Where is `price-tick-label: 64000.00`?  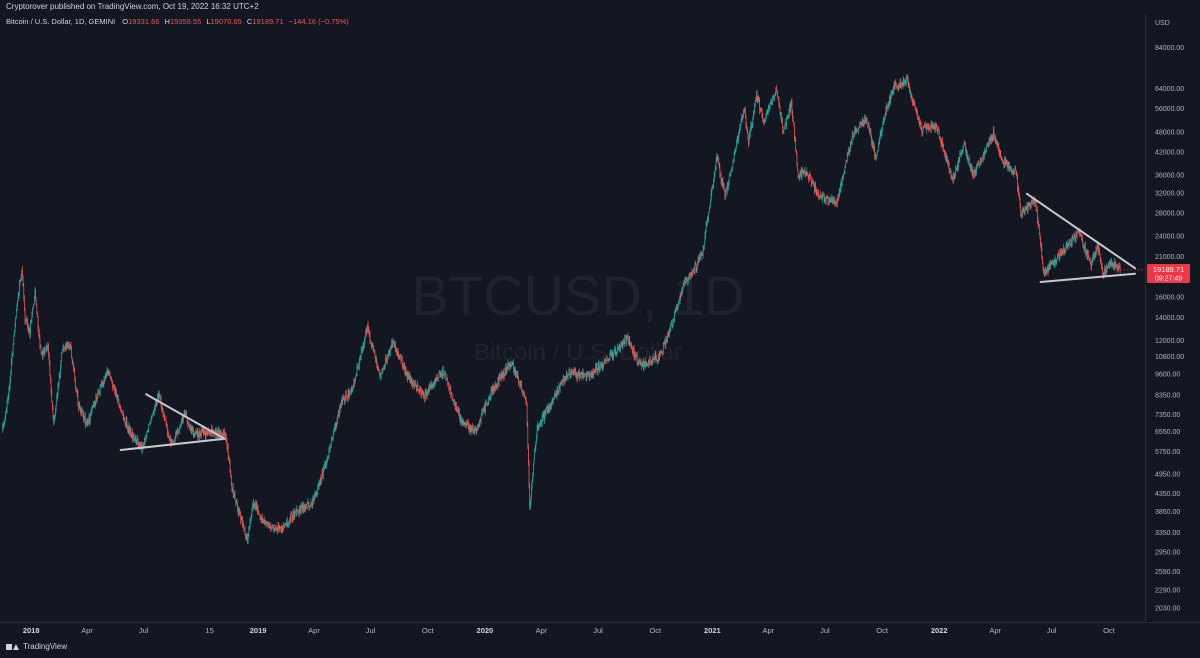 price-tick-label: 64000.00 is located at coordinates (1169, 89).